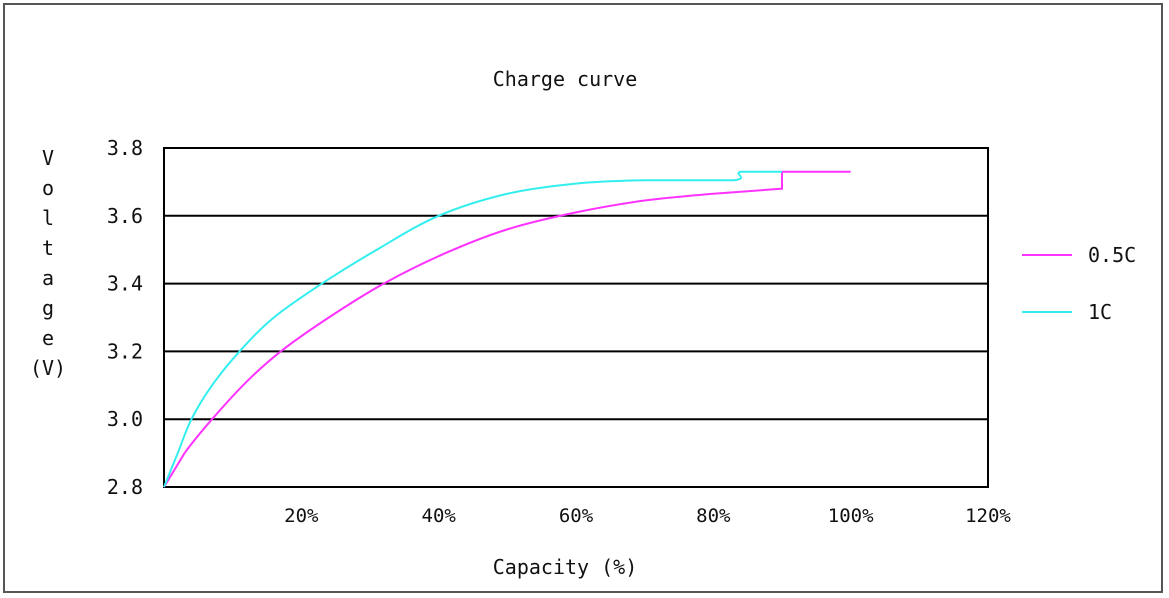 The image size is (1169, 598). What do you see at coordinates (48, 158) in the screenshot?
I see `y-label-char: V` at bounding box center [48, 158].